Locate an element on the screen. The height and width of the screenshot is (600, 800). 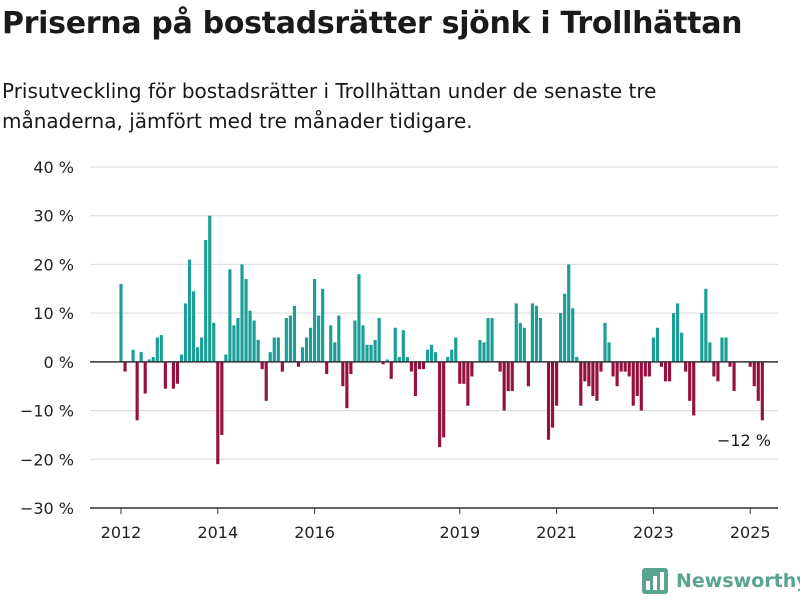
y-tick-label: 0 % is located at coordinates (59, 362).